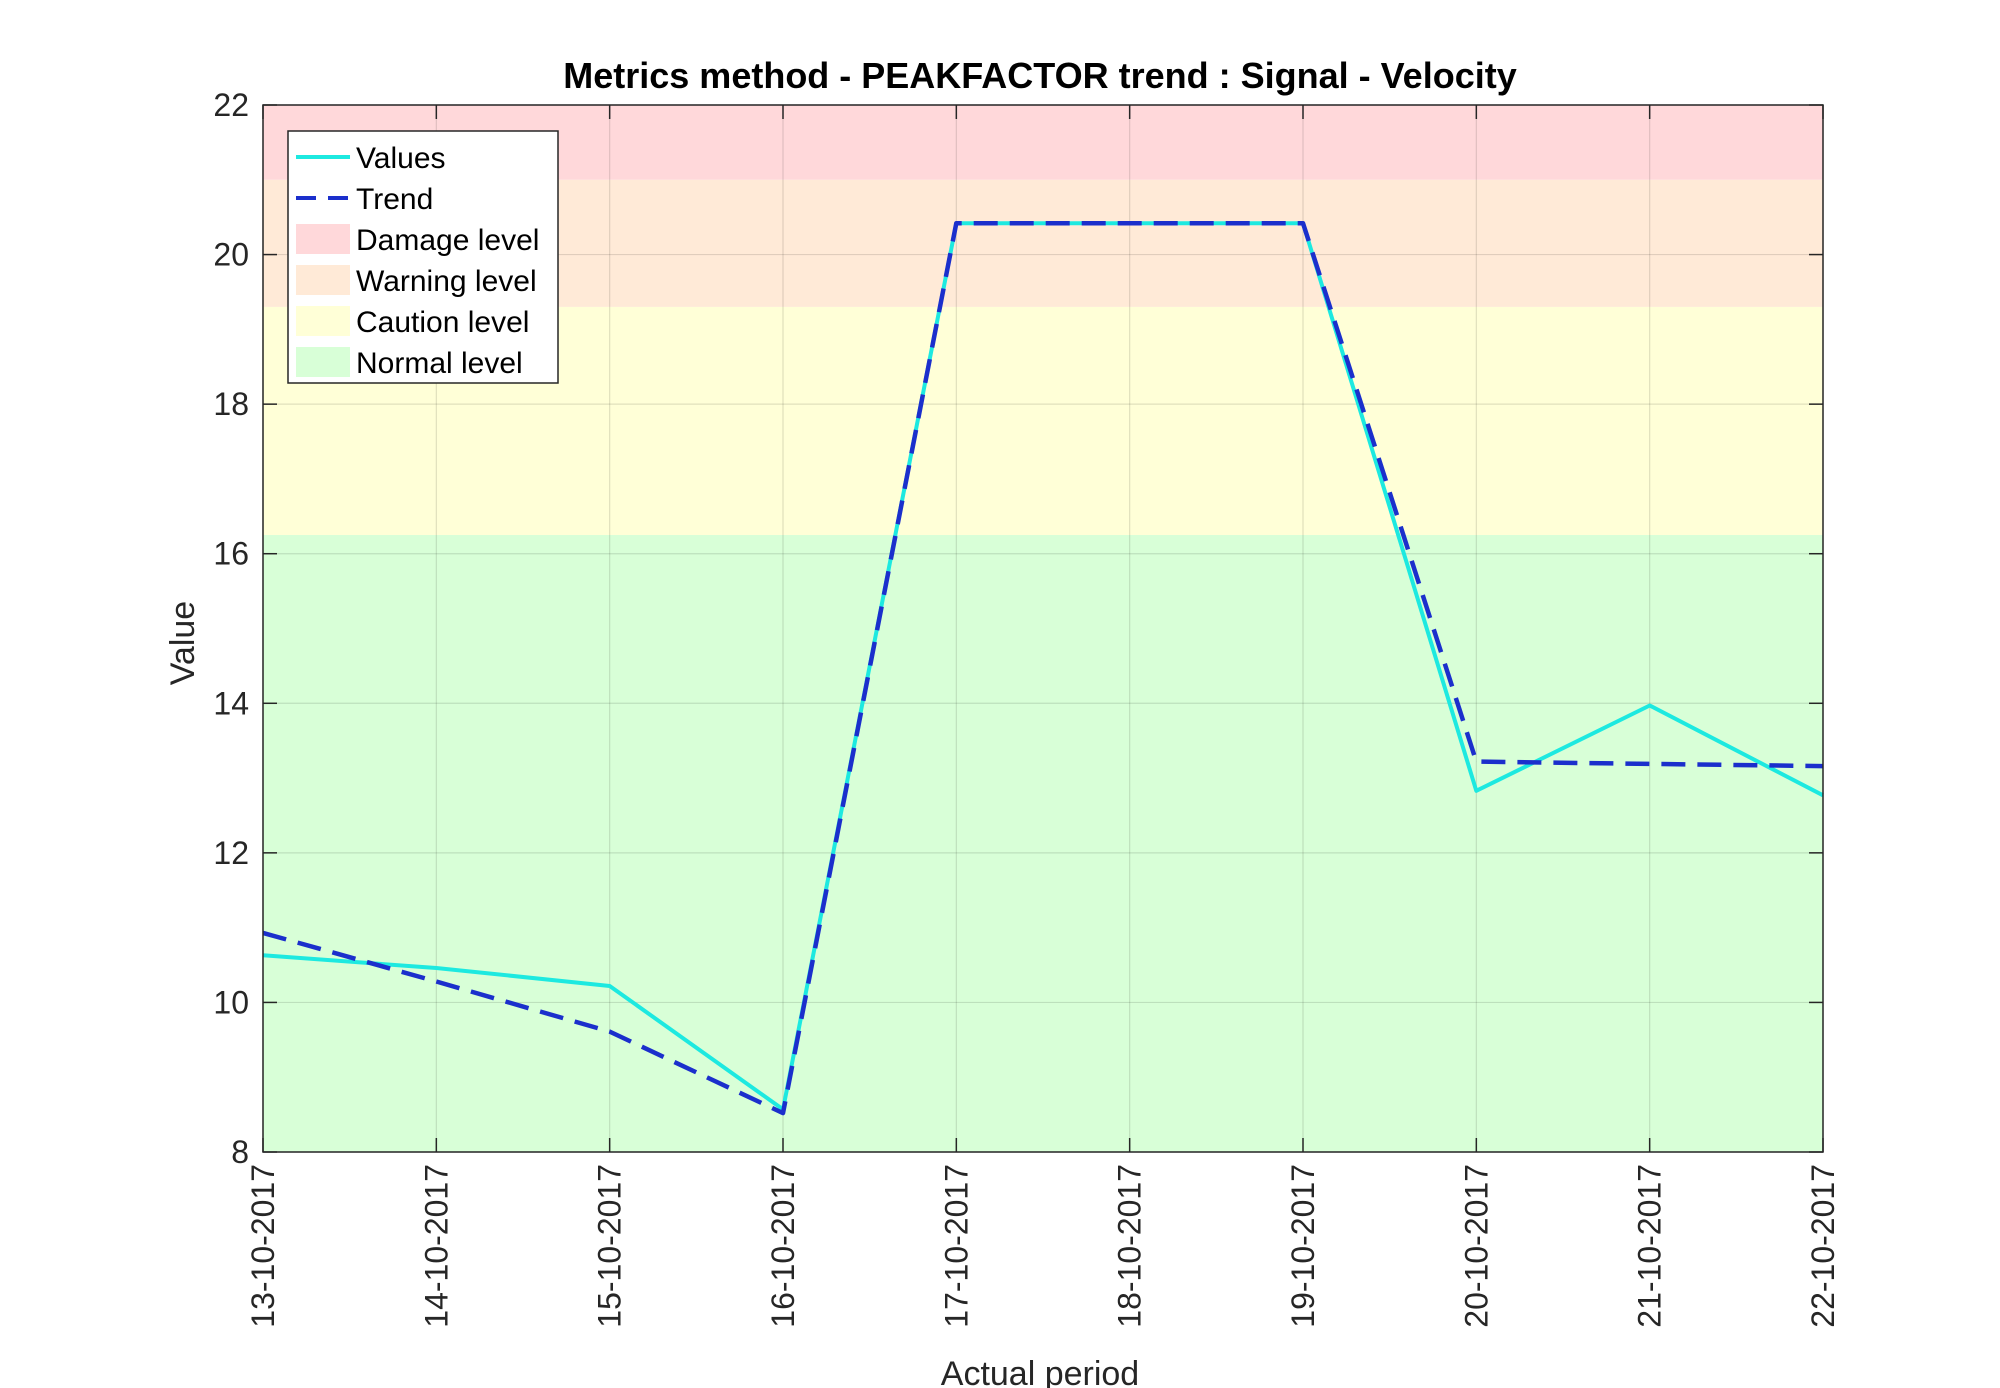 The height and width of the screenshot is (1388, 2000). Describe the element at coordinates (1130, 1246) in the screenshot. I see `x-tick-label: 18-10-2017` at that location.